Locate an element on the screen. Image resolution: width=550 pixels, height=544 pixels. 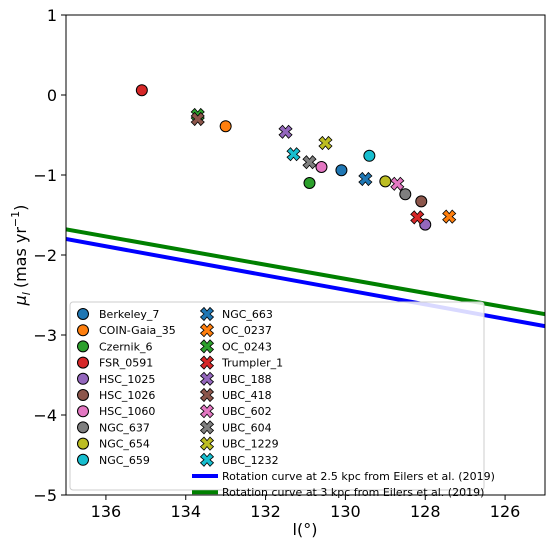
legend-ubc-188-label: UBC_188 is located at coordinates (247, 379).